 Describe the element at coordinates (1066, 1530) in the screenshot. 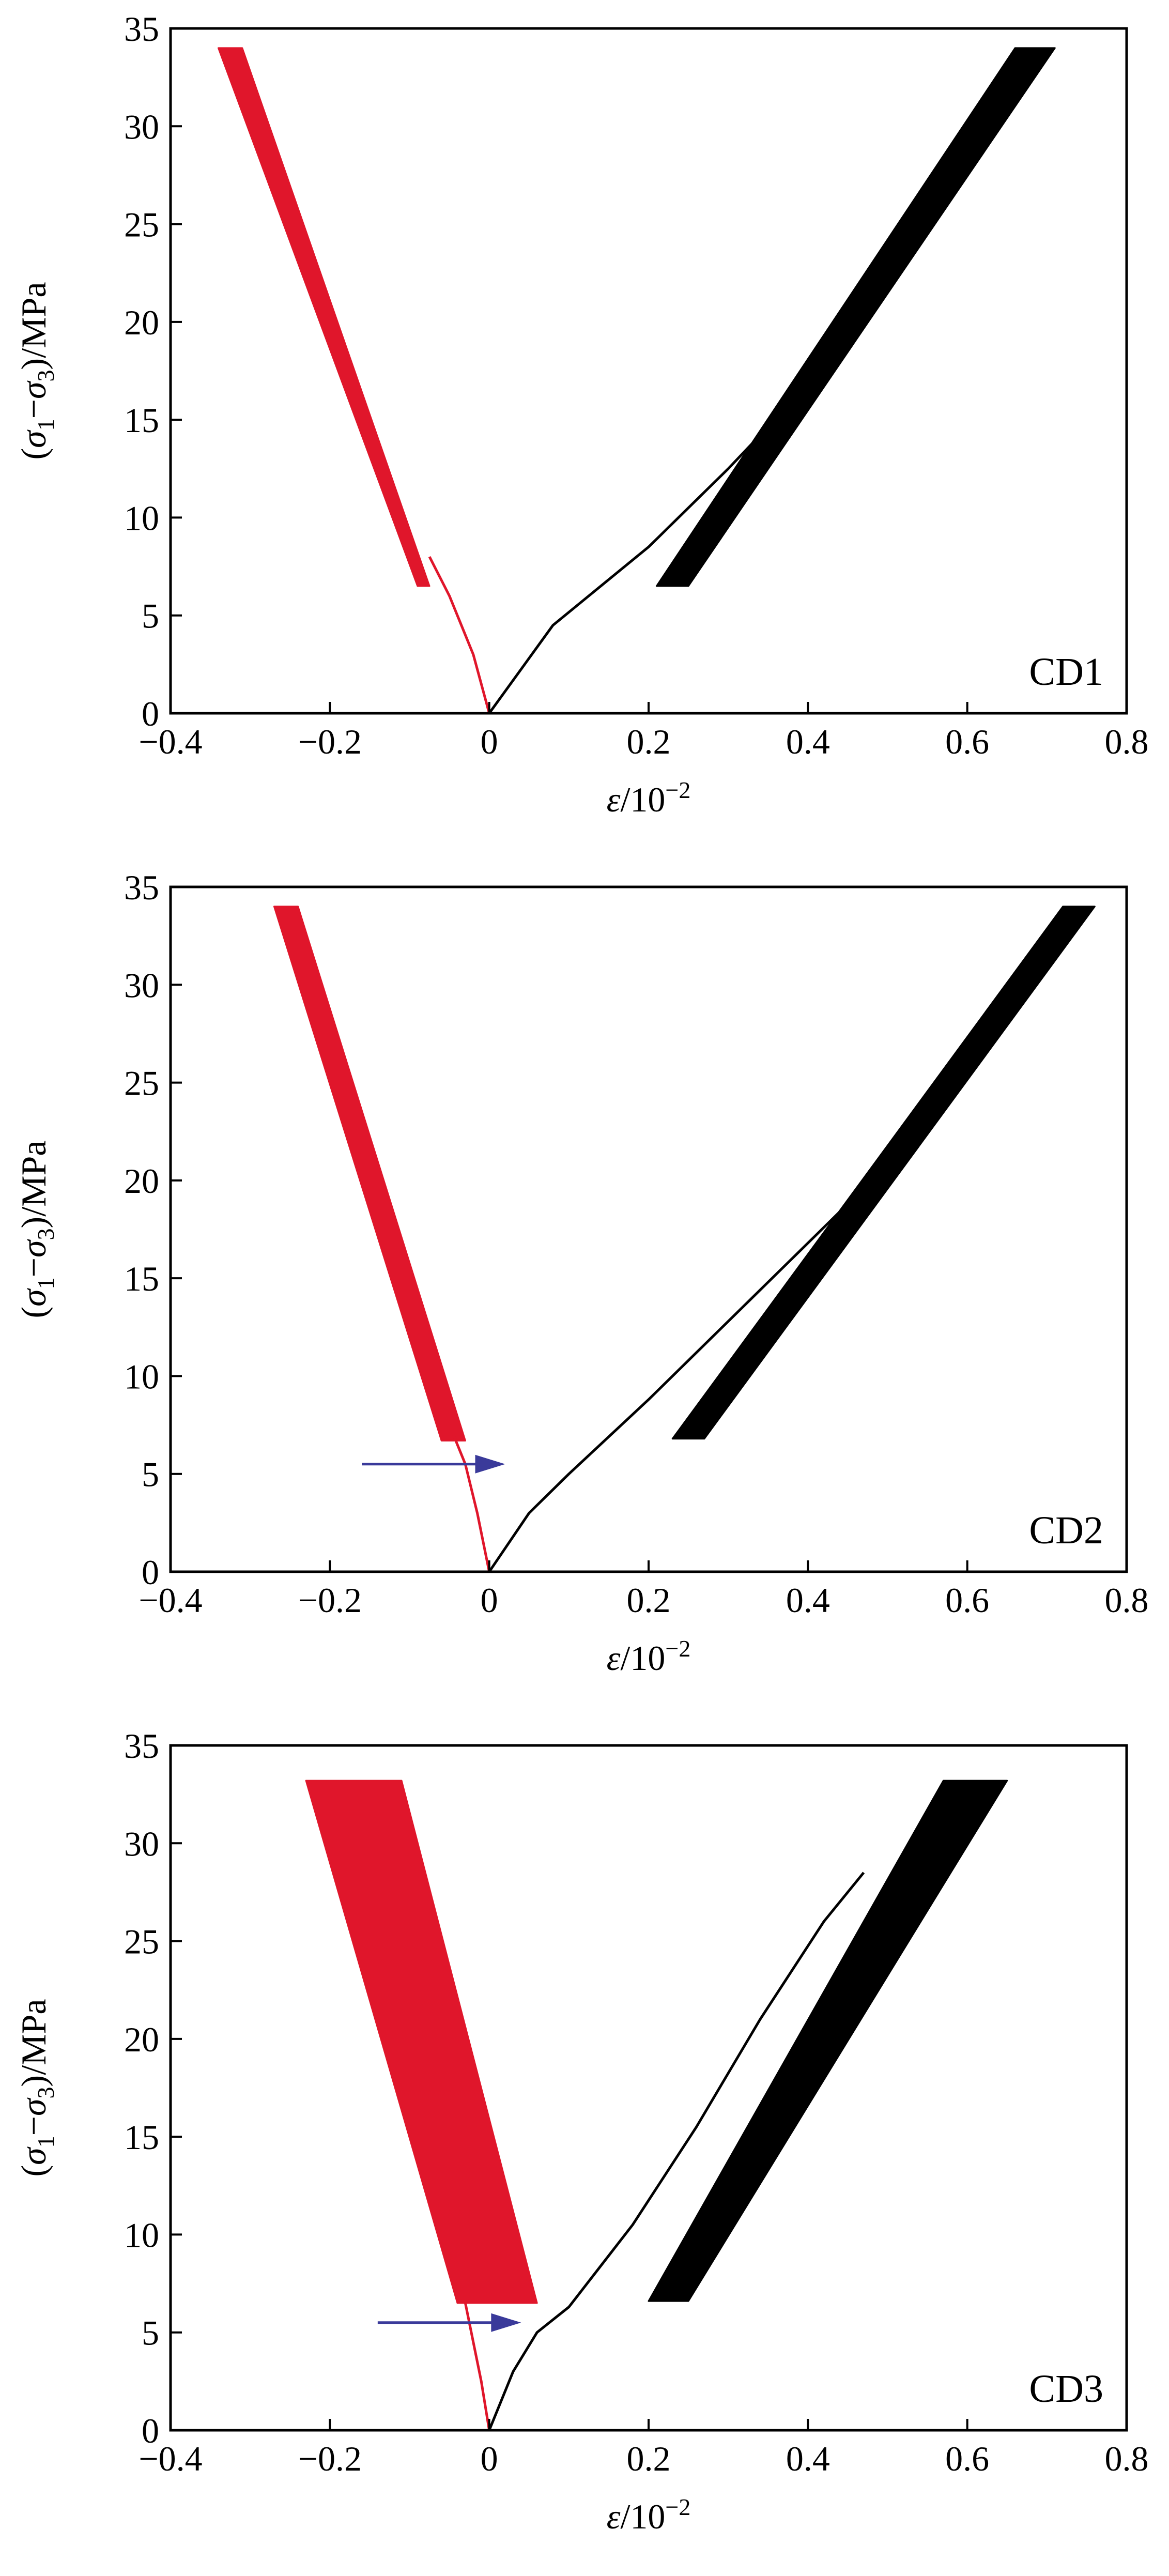

I see `panel-label: CD2` at that location.